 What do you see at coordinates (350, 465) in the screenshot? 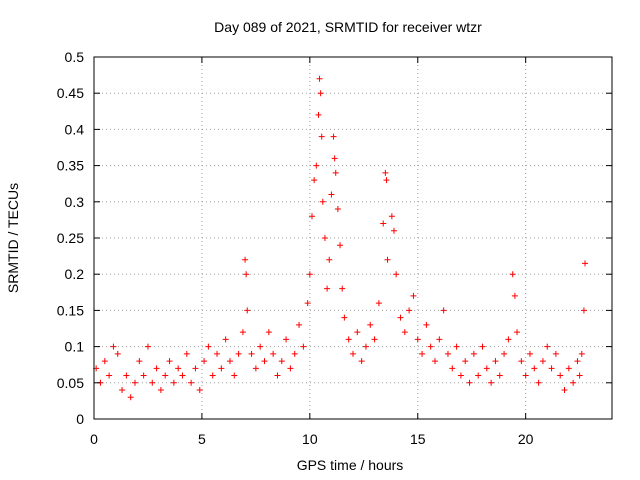
I see `x-axis-label: GPS time / hours` at bounding box center [350, 465].